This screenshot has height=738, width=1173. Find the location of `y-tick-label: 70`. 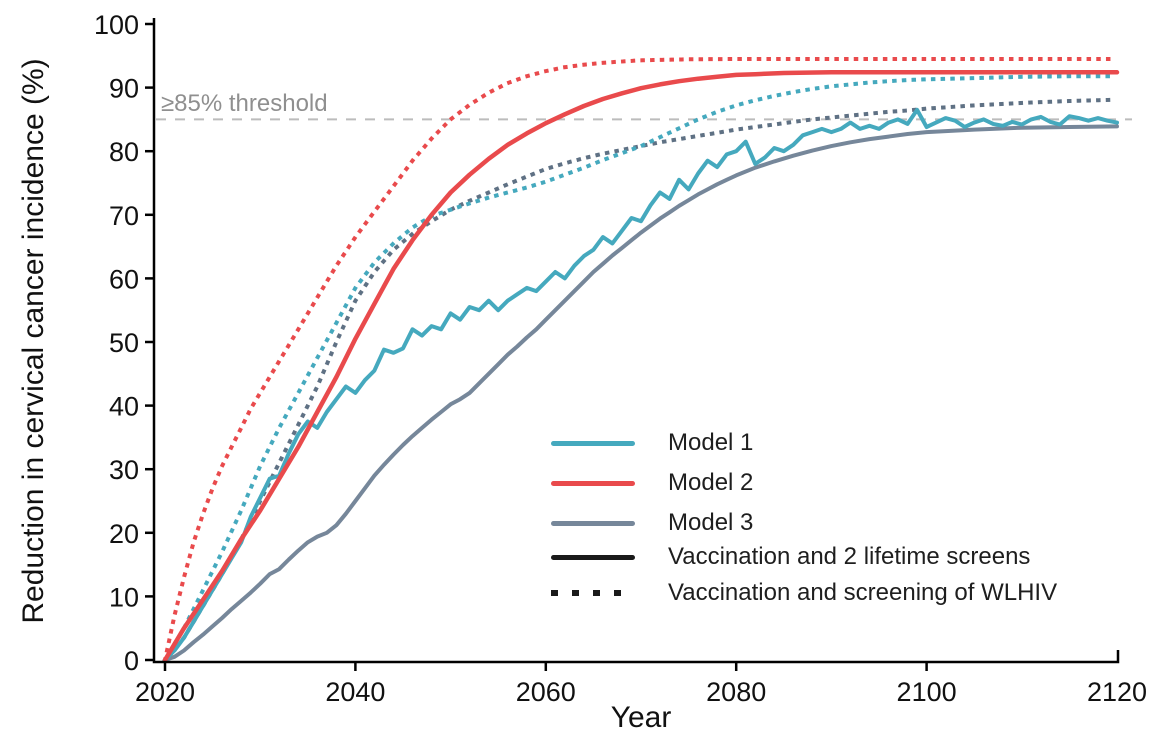

y-tick-label: 70 is located at coordinates (124, 216).